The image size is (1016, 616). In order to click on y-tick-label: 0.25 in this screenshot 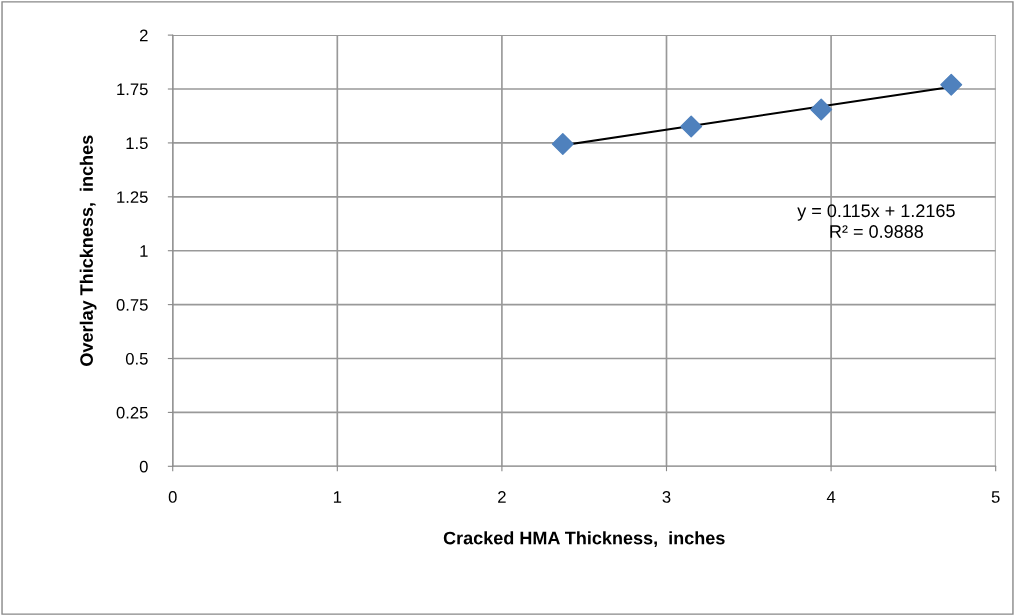, I will do `click(132, 412)`.